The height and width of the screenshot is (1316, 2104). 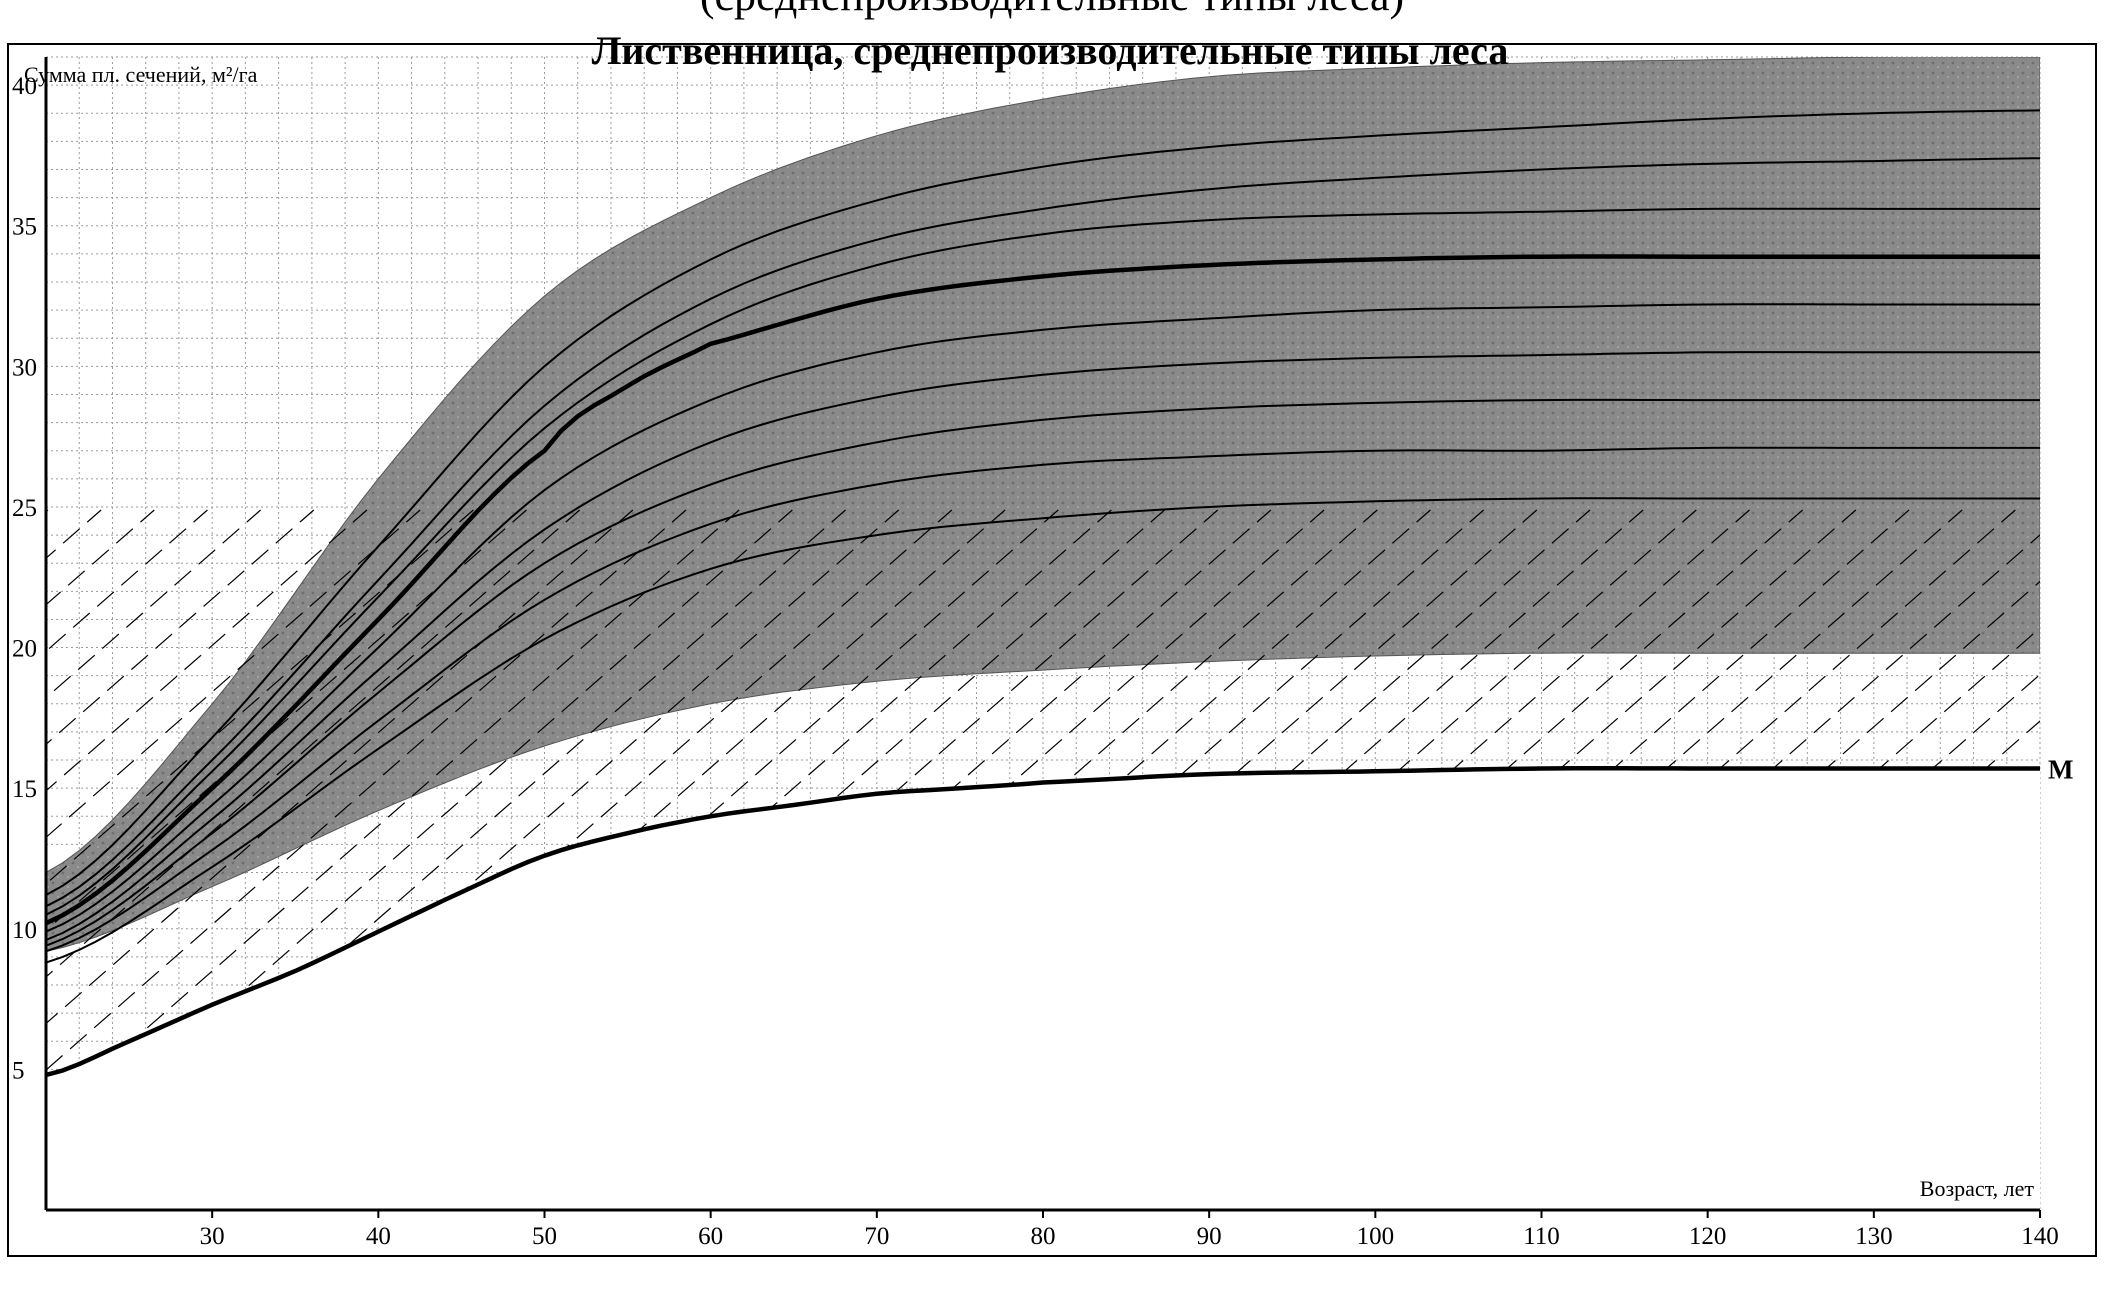 I want to click on y-tick-label: 20, so click(x=24, y=649).